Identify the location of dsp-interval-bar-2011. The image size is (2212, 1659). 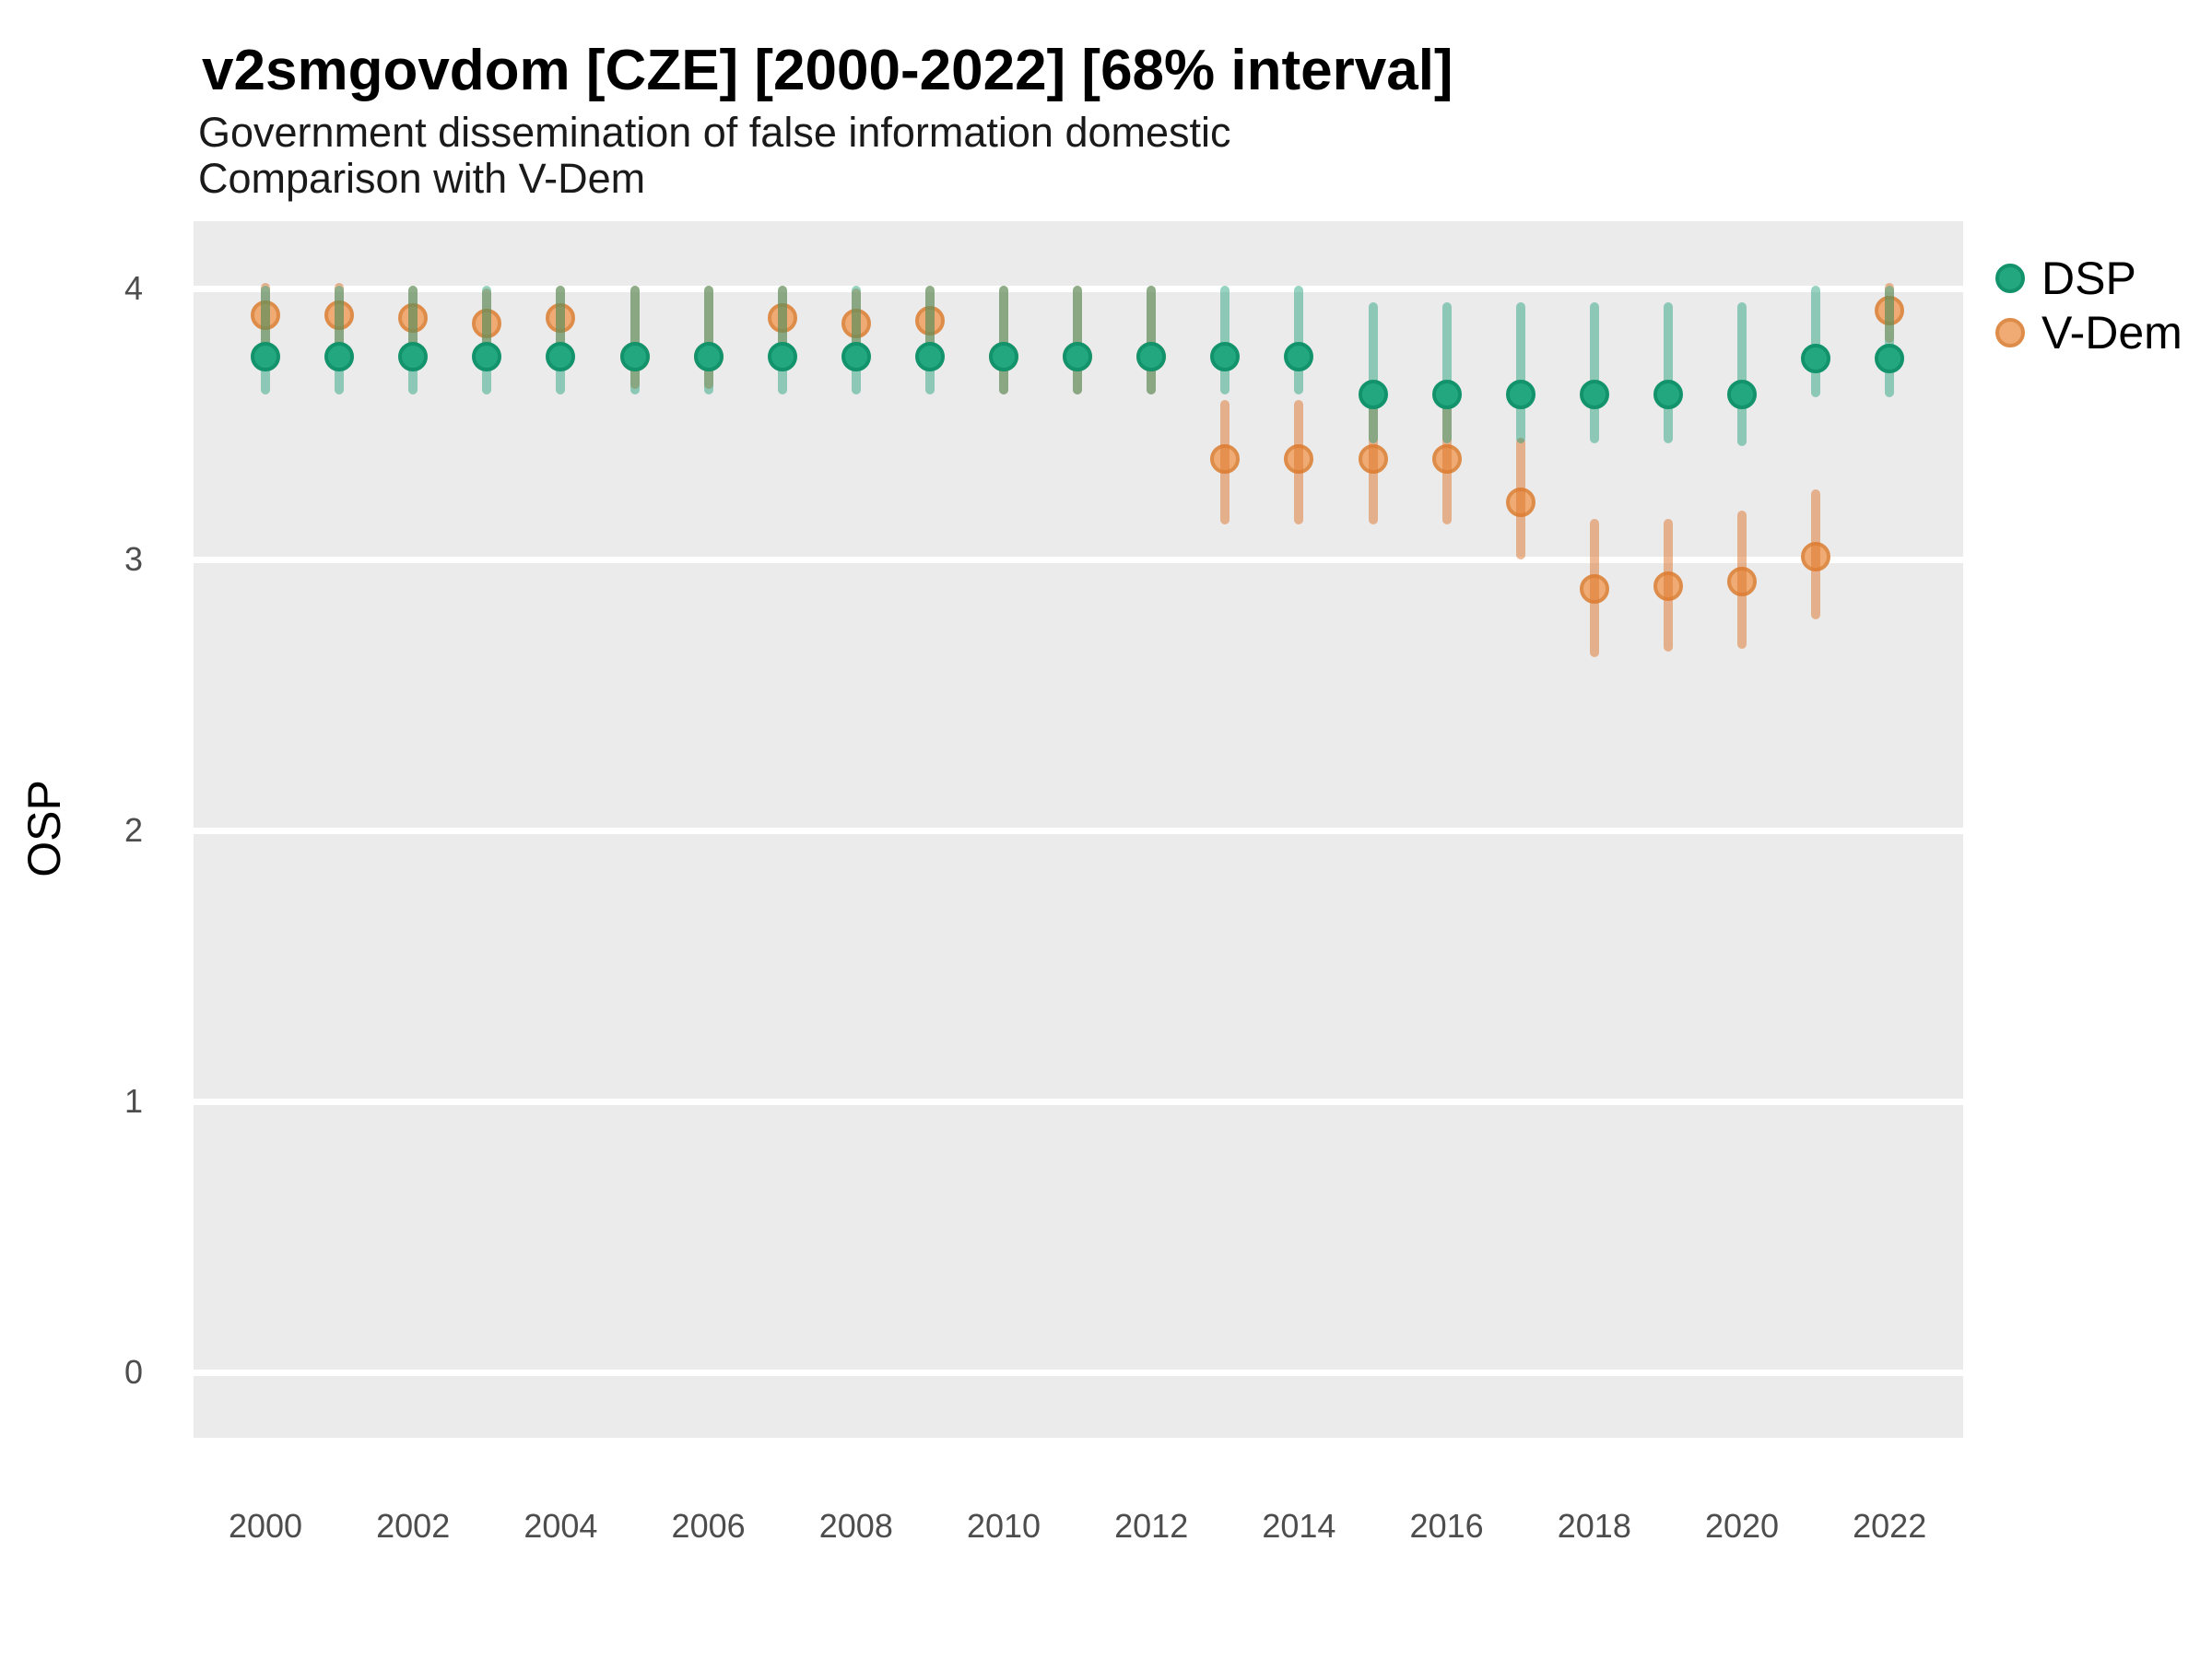
(1078, 340).